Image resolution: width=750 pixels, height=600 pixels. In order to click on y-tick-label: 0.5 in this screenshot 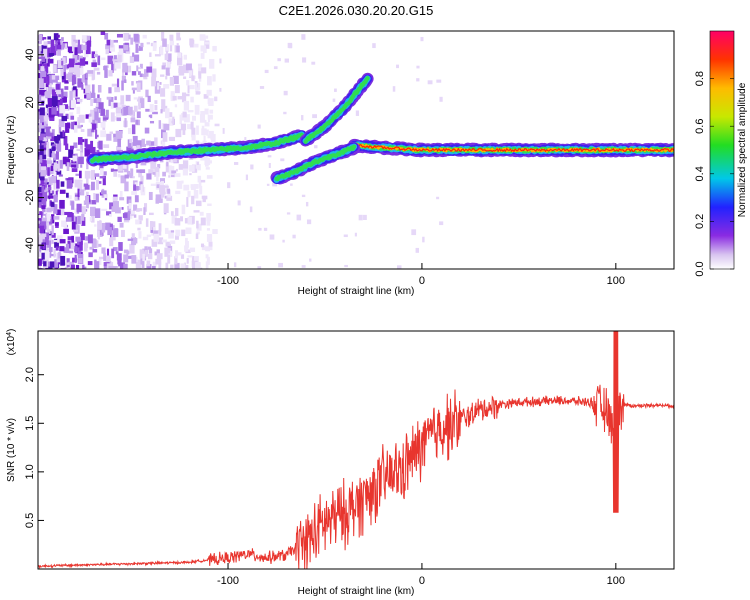, I will do `click(30, 520)`.